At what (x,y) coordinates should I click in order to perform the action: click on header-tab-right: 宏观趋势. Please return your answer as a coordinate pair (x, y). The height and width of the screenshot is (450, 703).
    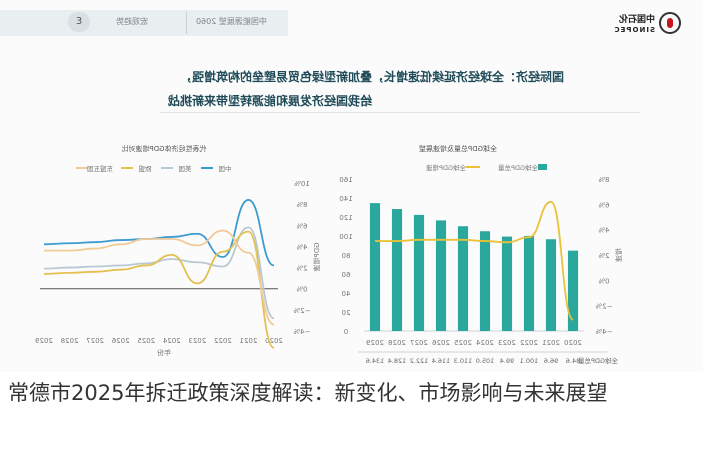
    Looking at the image, I should click on (132, 21).